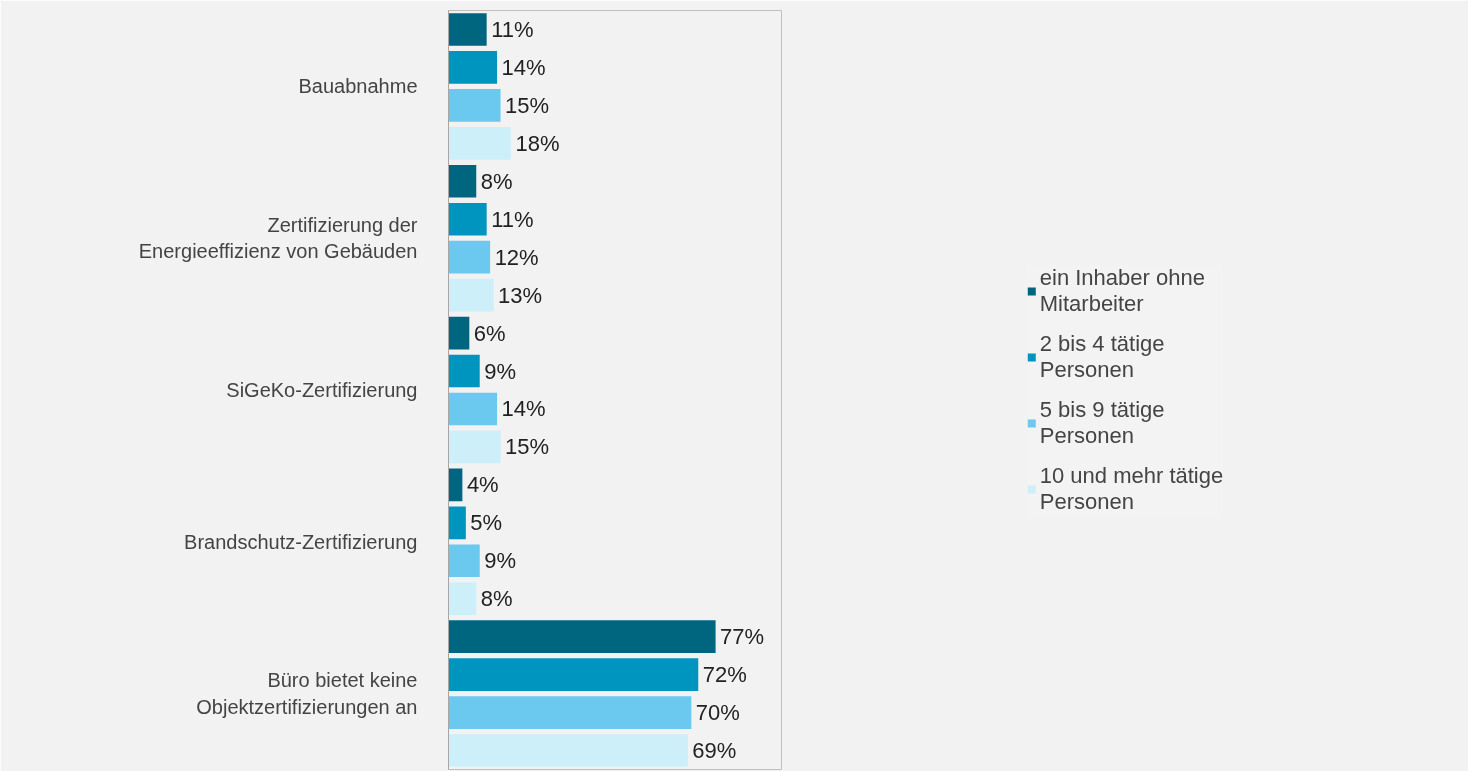 The image size is (1468, 771). I want to click on data-label: 72%, so click(724, 675).